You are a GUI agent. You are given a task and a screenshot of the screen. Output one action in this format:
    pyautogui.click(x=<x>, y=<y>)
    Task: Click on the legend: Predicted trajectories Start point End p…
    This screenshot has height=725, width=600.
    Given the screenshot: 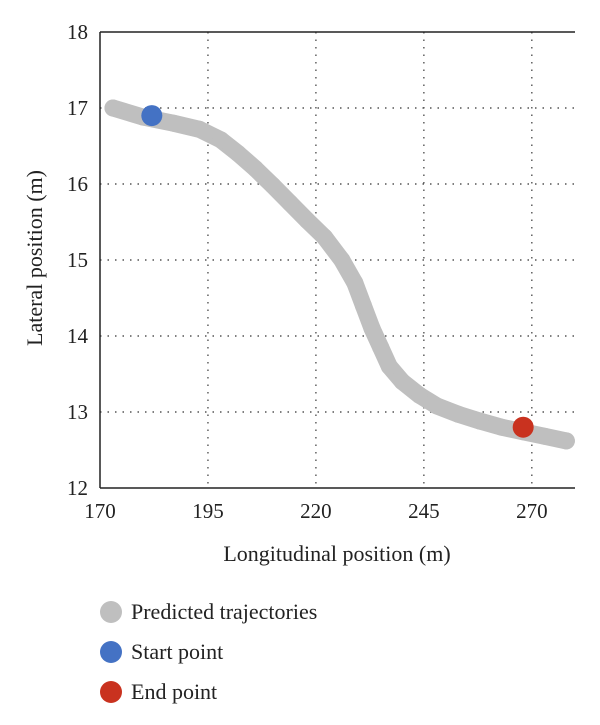 What is the action you would take?
    pyautogui.click(x=208, y=652)
    